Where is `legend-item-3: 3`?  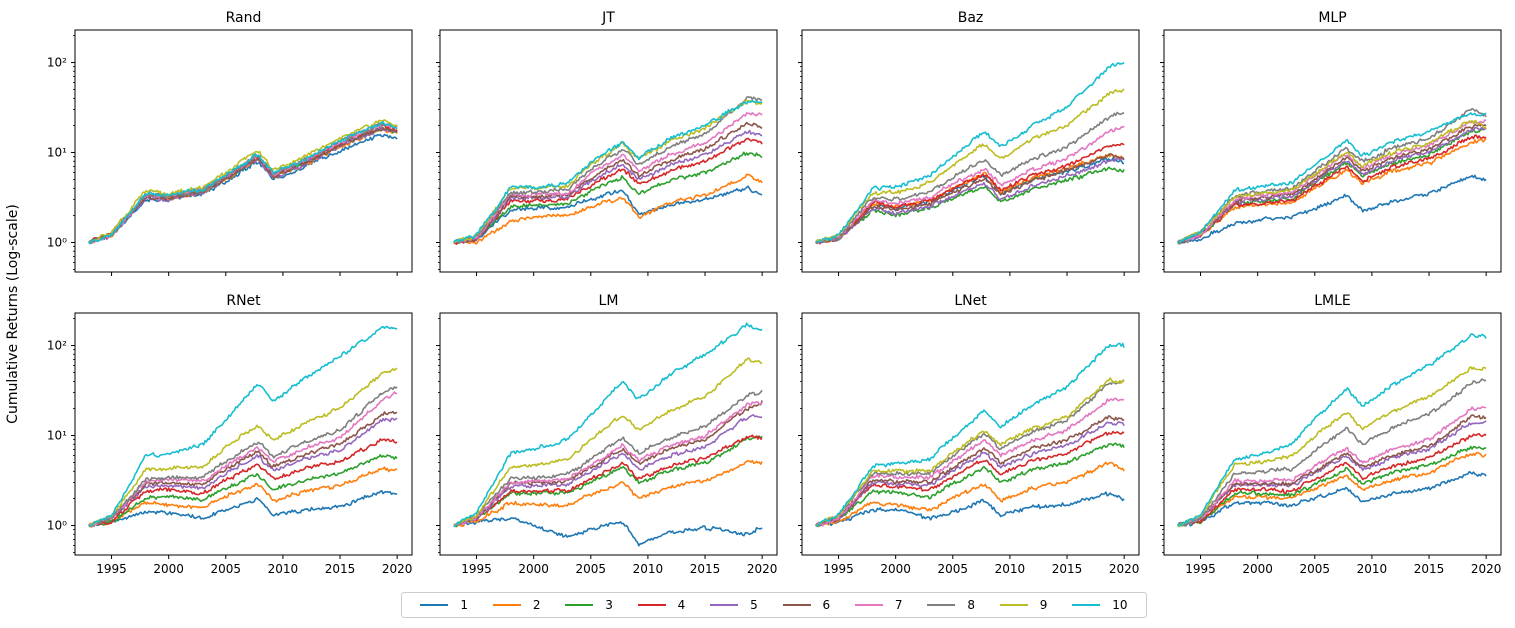 legend-item-3: 3 is located at coordinates (589, 605).